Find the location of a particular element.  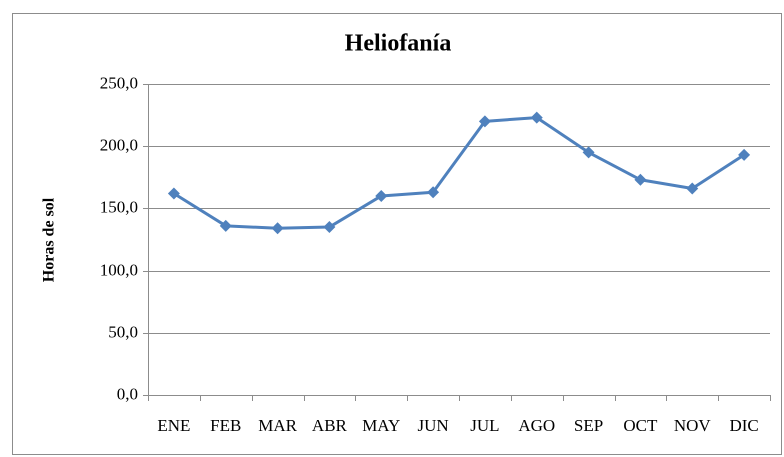

x-tick-label: SEP is located at coordinates (588, 425).